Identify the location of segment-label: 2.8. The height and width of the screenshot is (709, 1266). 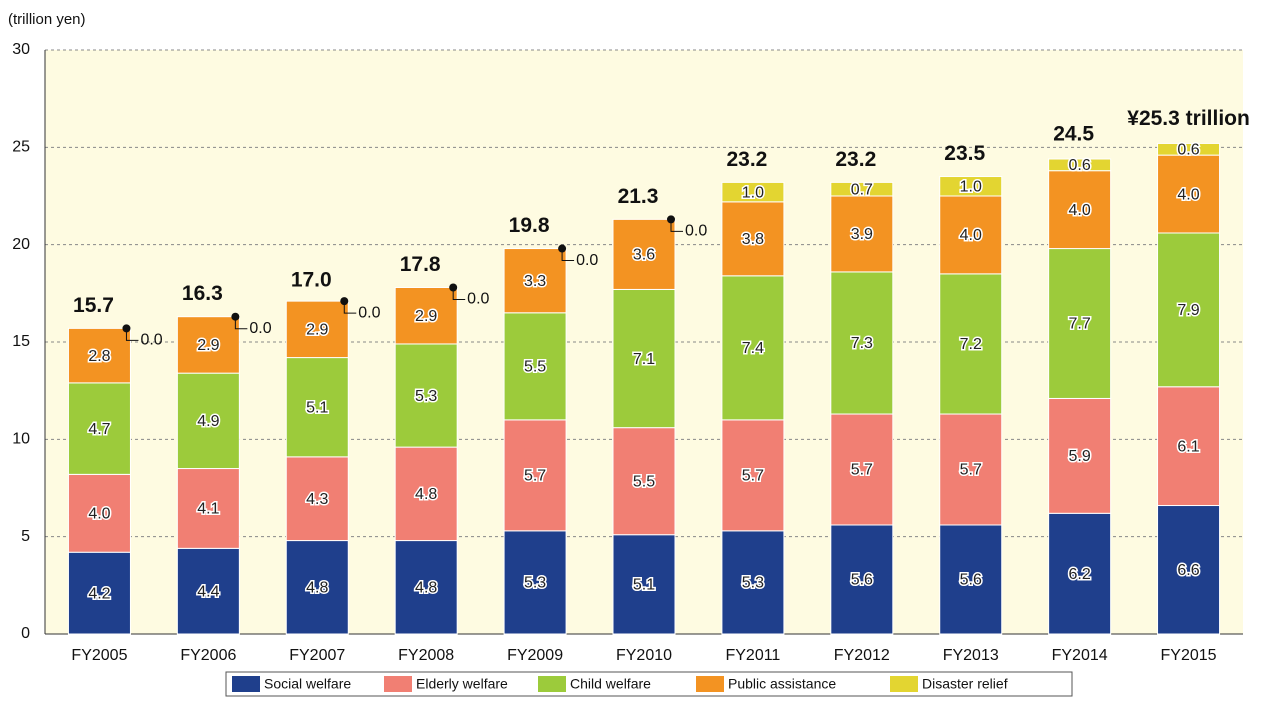
(99, 356).